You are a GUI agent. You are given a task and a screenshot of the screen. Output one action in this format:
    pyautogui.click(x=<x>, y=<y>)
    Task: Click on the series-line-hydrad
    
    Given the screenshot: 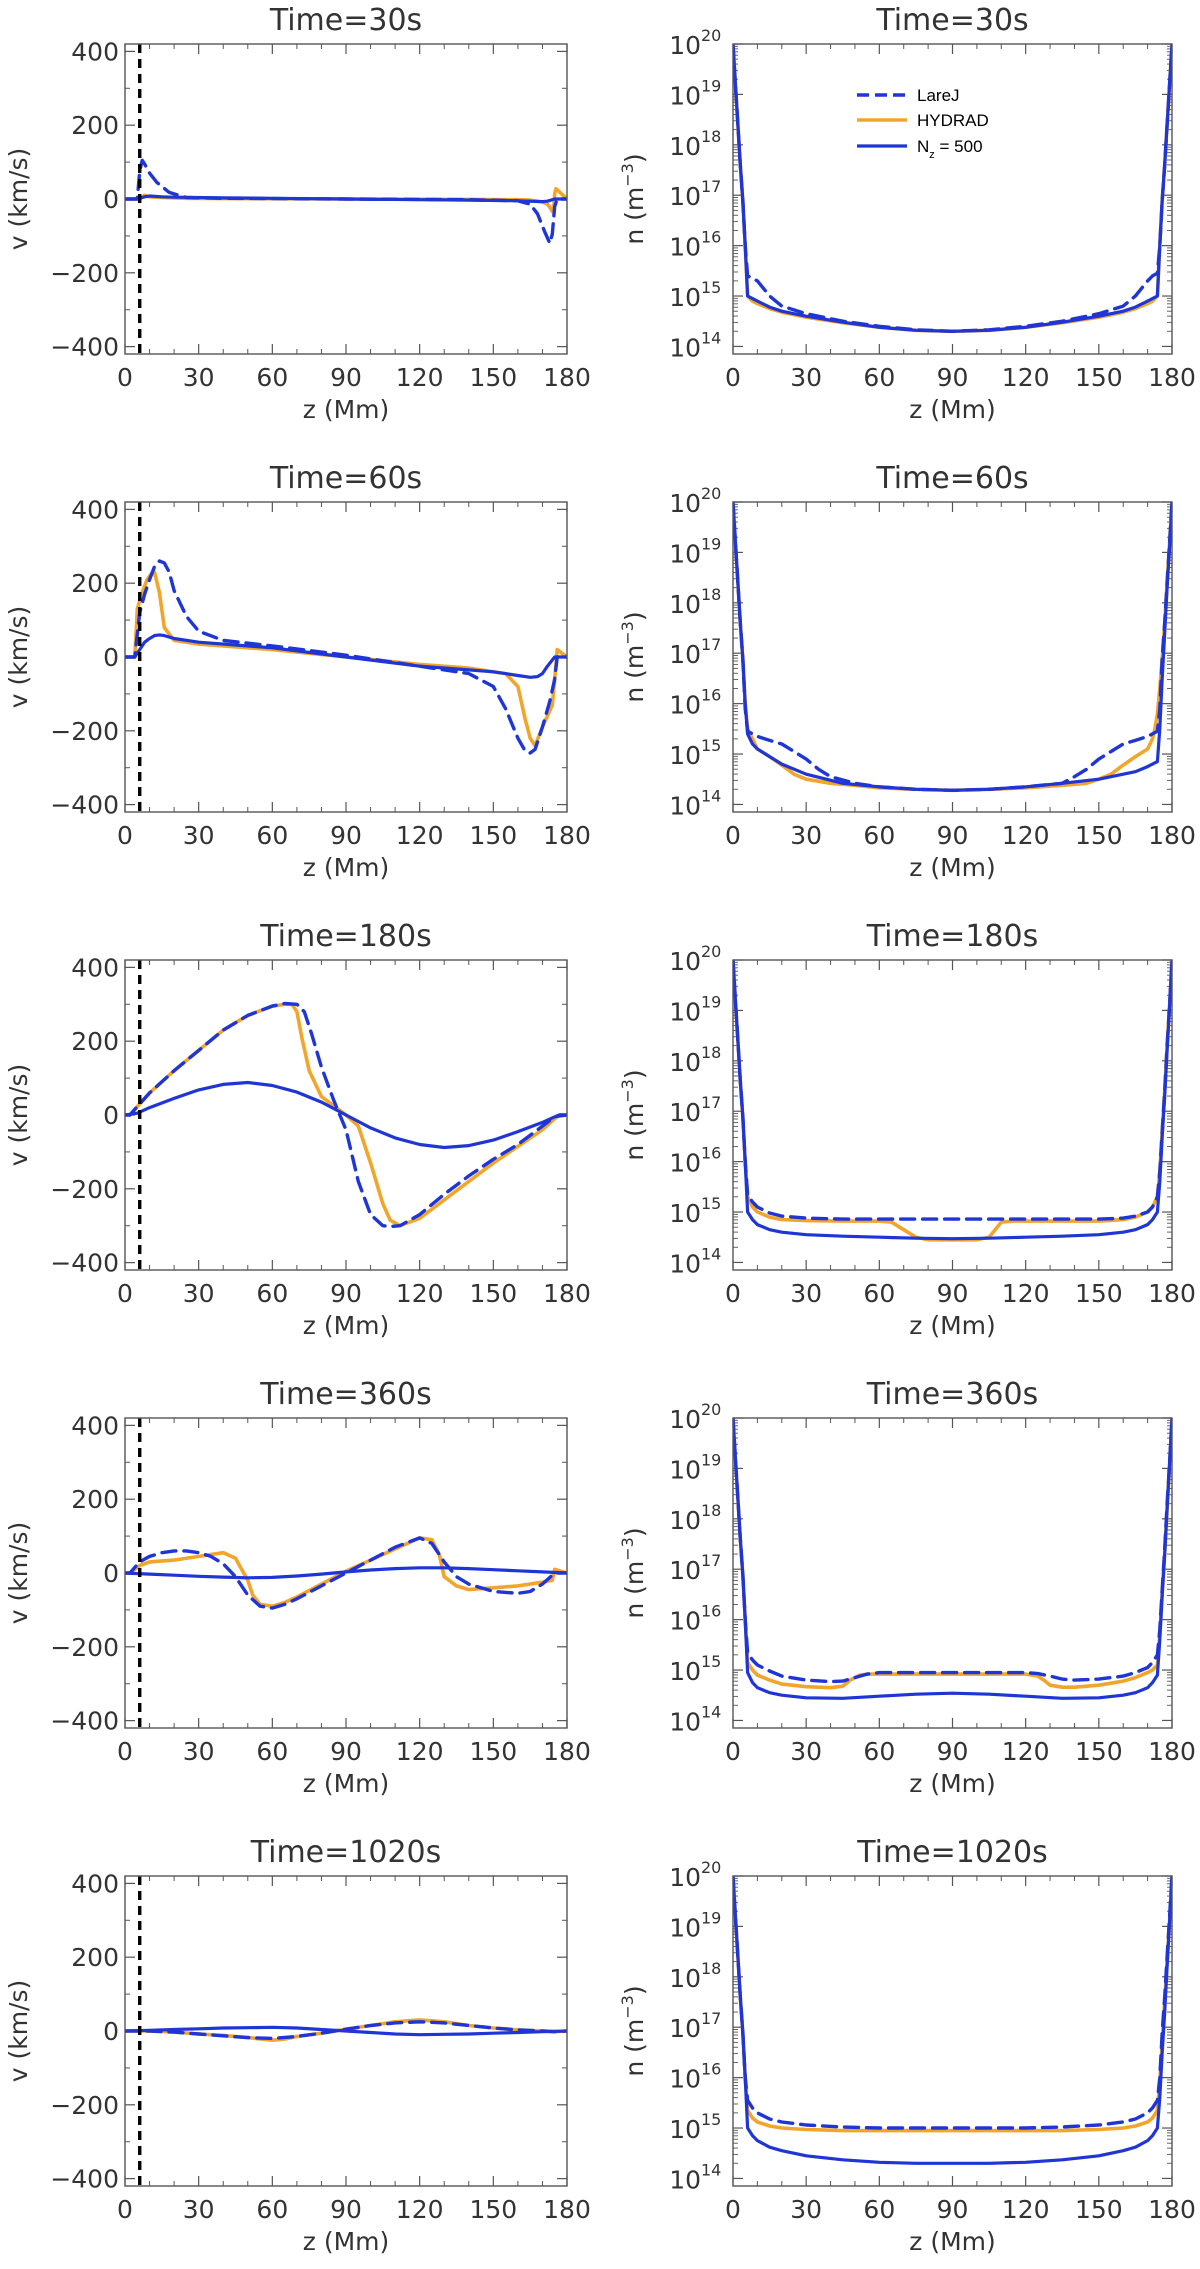 What is the action you would take?
    pyautogui.click(x=952, y=1554)
    